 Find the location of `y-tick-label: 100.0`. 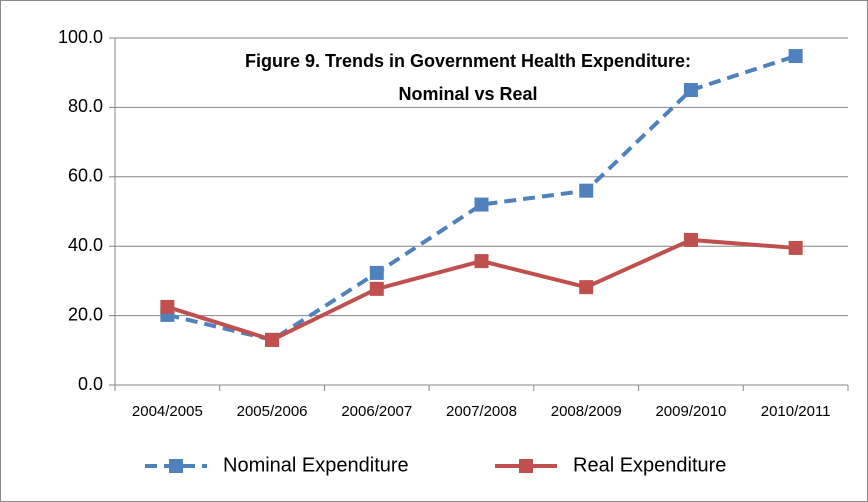

y-tick-label: 100.0 is located at coordinates (80, 37).